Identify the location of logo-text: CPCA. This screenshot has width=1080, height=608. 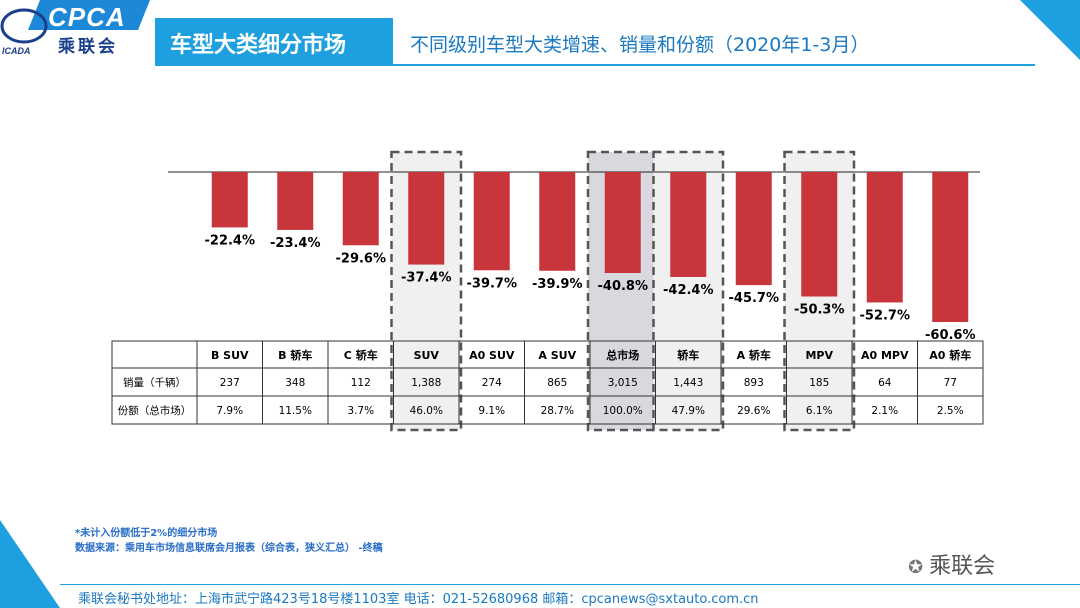
(87, 17).